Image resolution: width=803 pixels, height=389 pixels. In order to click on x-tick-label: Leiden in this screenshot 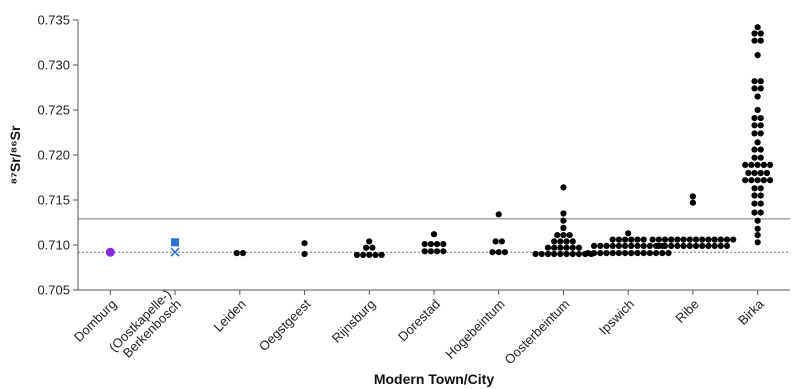, I will do `click(230, 315)`.